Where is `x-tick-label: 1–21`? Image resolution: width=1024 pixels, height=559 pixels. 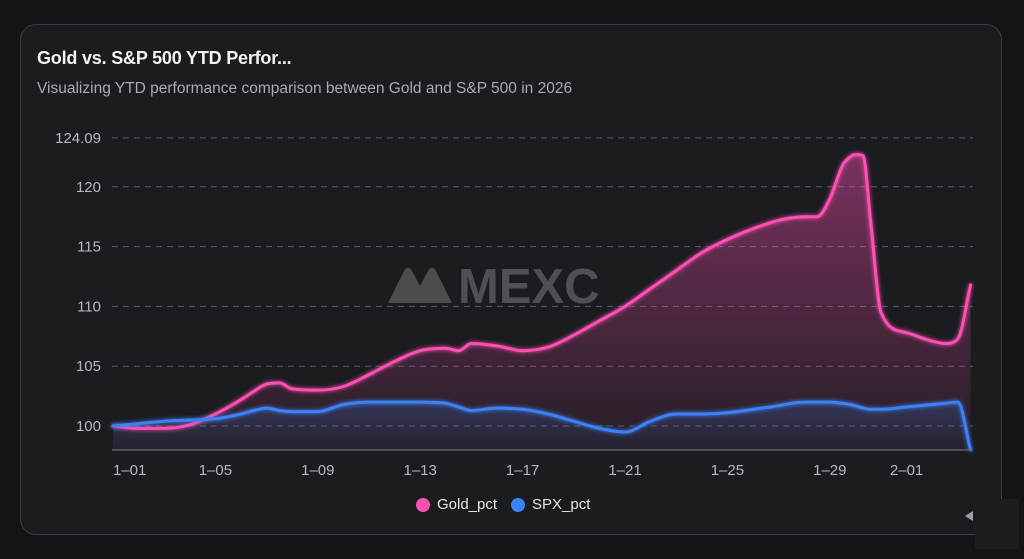 x-tick-label: 1–21 is located at coordinates (624, 470).